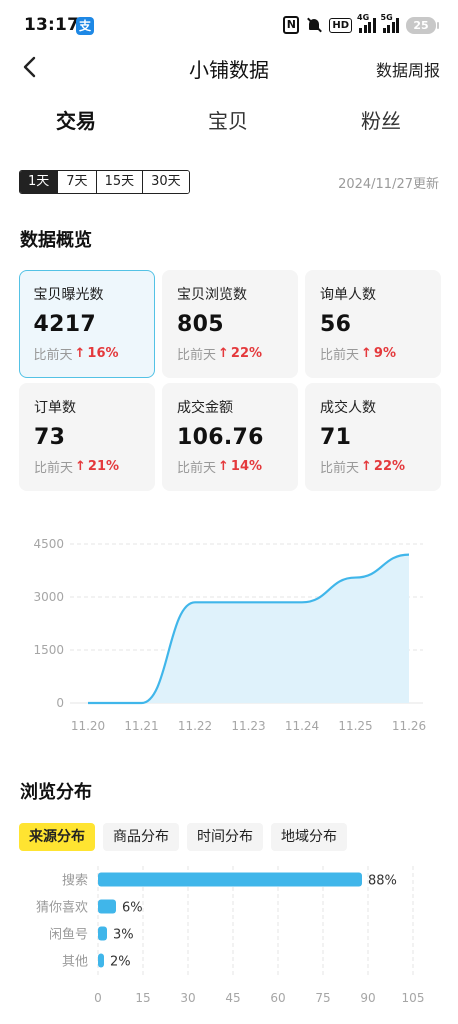 Image resolution: width=458 pixels, height=1024 pixels. I want to click on date-range-selector: 1天 7天 15天 30天, so click(104, 182).